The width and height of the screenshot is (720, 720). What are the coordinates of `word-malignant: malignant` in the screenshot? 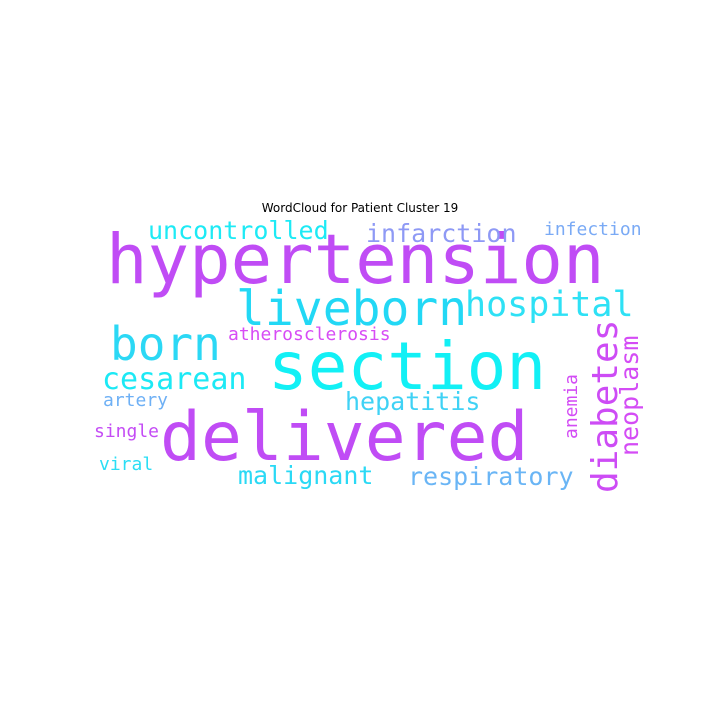 It's located at (306, 475).